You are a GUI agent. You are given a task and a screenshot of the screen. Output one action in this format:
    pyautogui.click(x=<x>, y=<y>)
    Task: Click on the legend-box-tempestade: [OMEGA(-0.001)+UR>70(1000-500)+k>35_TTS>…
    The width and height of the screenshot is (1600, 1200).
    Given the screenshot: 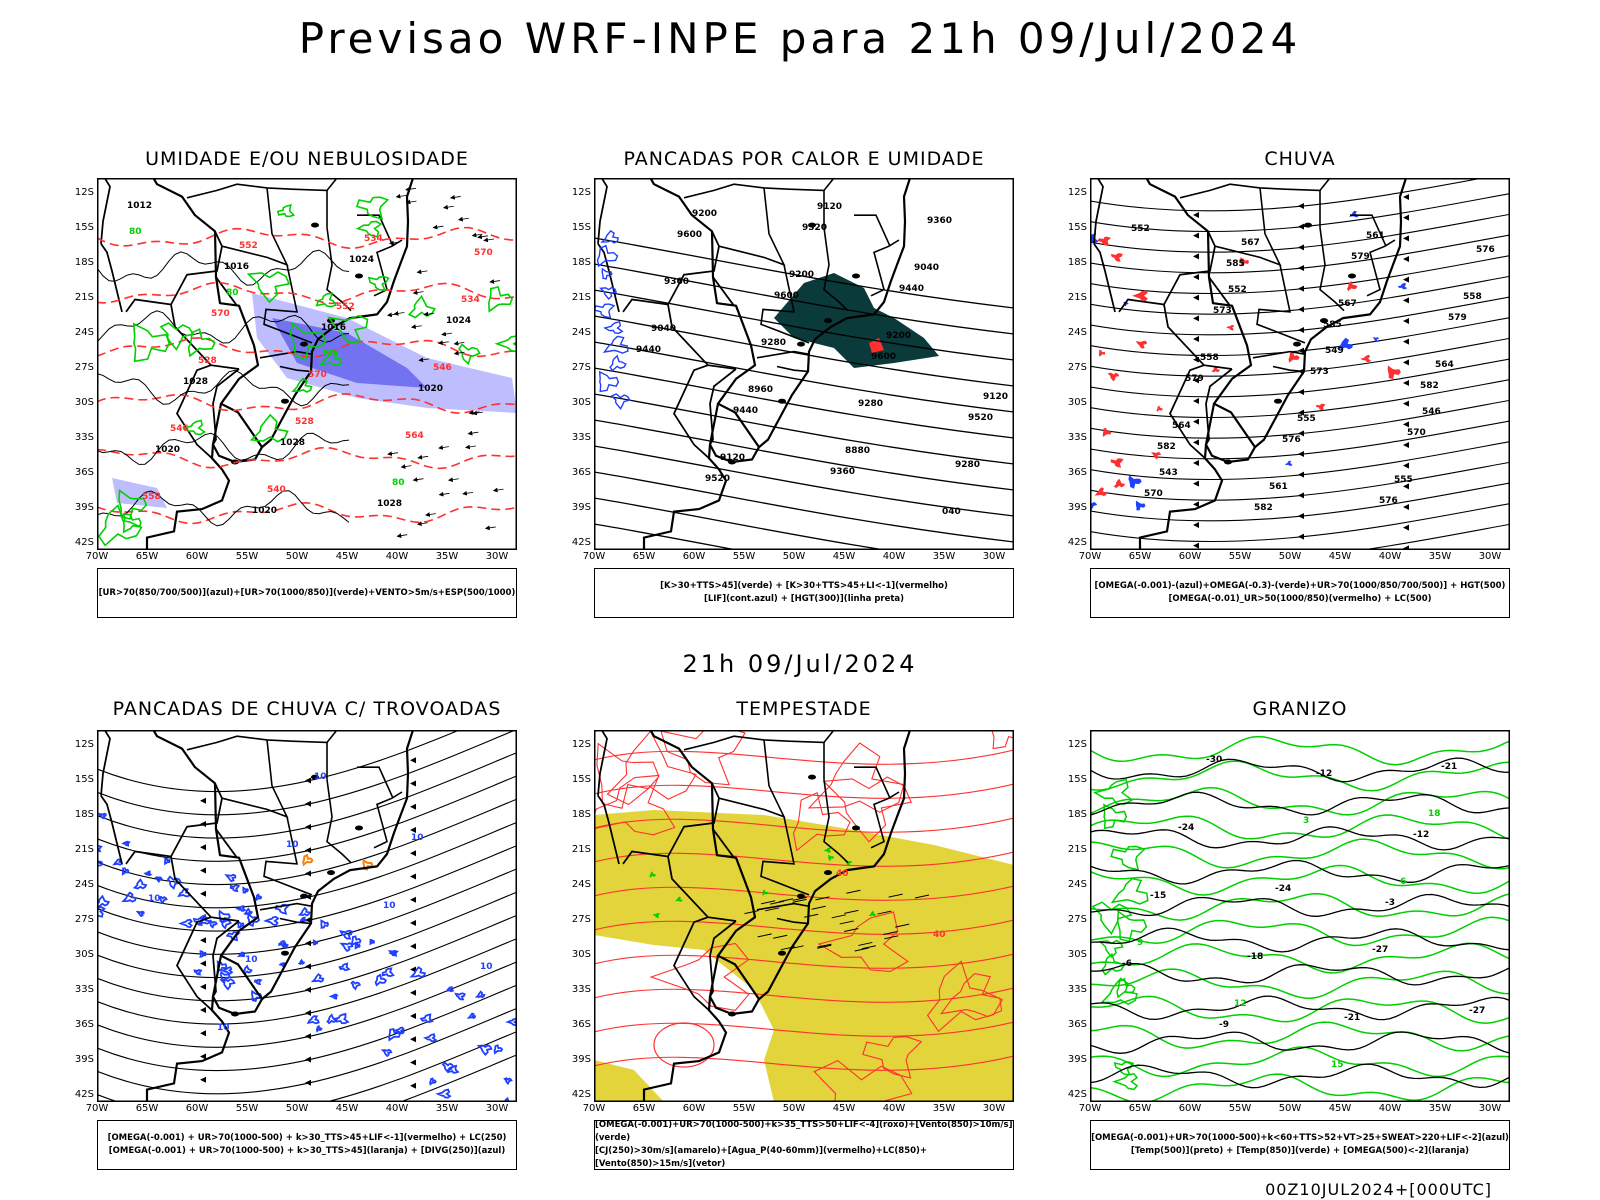 What is the action you would take?
    pyautogui.click(x=804, y=1145)
    